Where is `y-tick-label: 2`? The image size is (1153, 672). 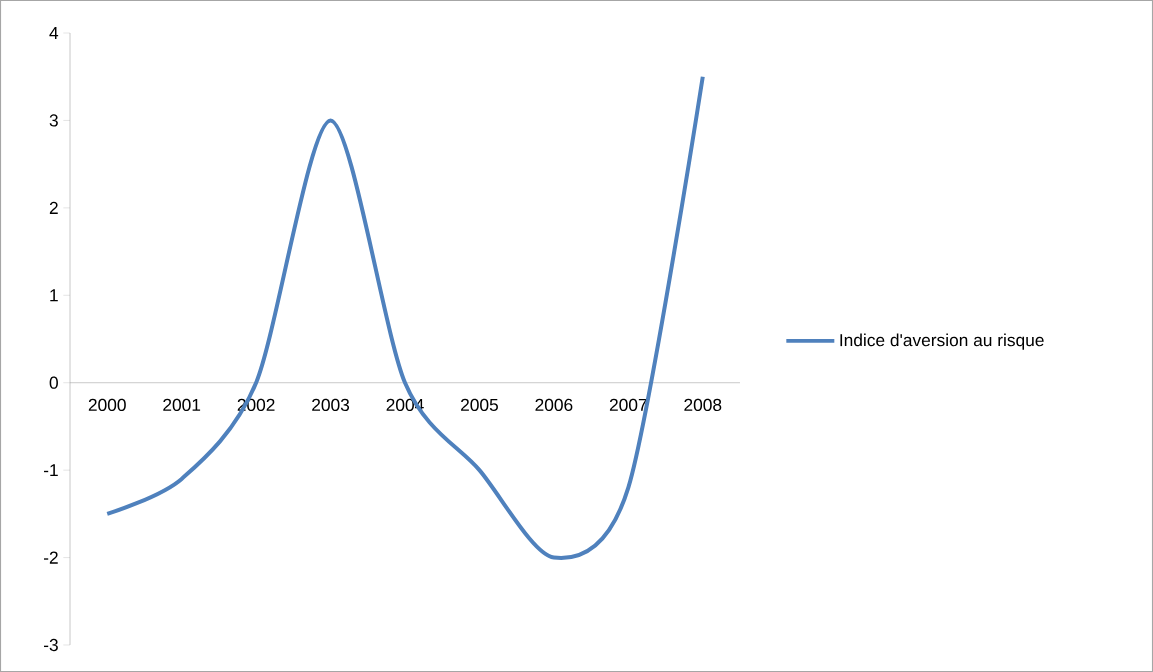
y-tick-label: 2 is located at coordinates (53, 207).